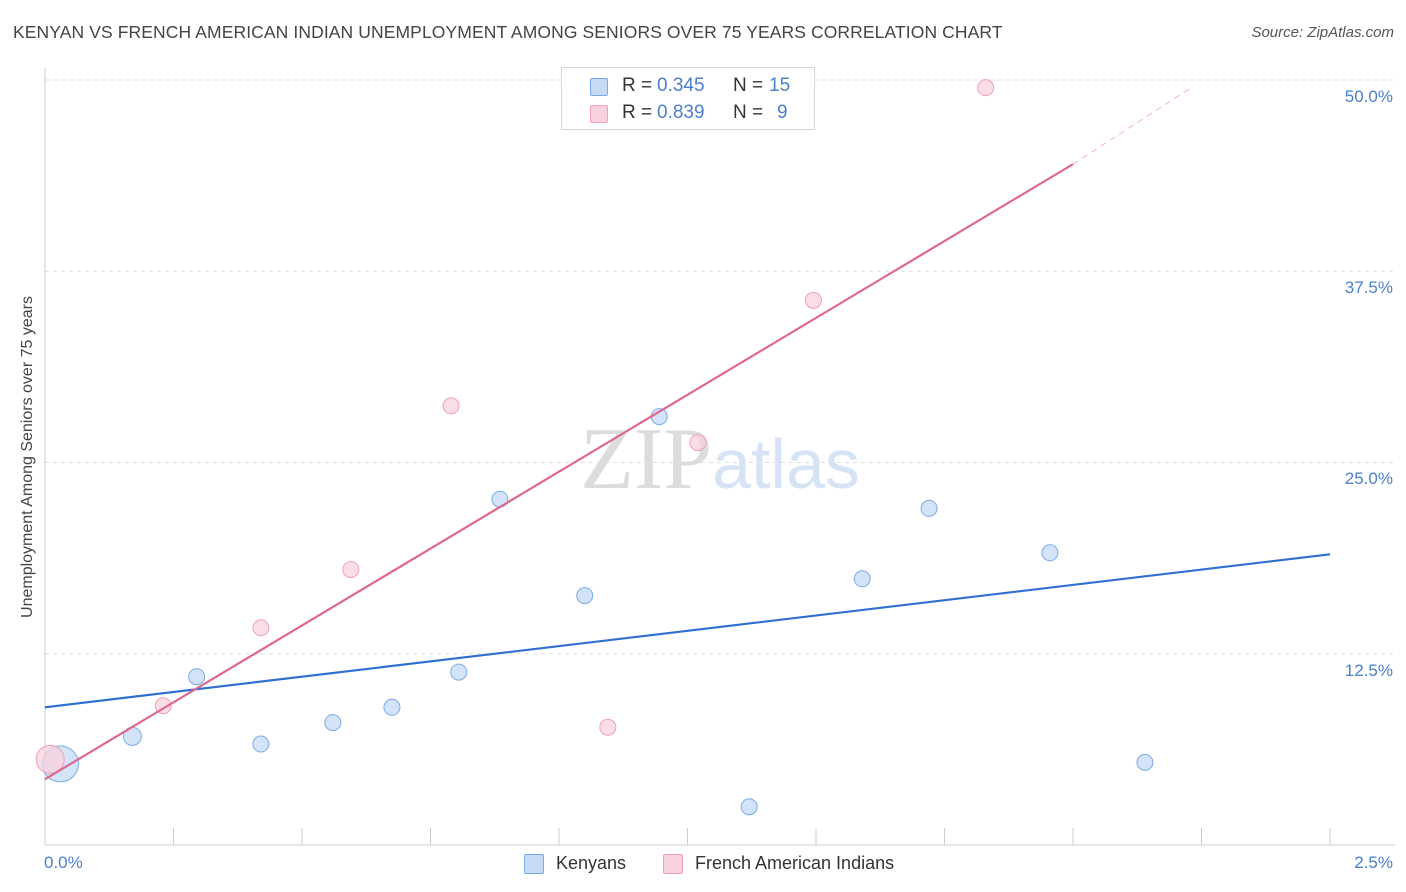  I want to click on watermark: ZIPatlas, so click(720, 459).